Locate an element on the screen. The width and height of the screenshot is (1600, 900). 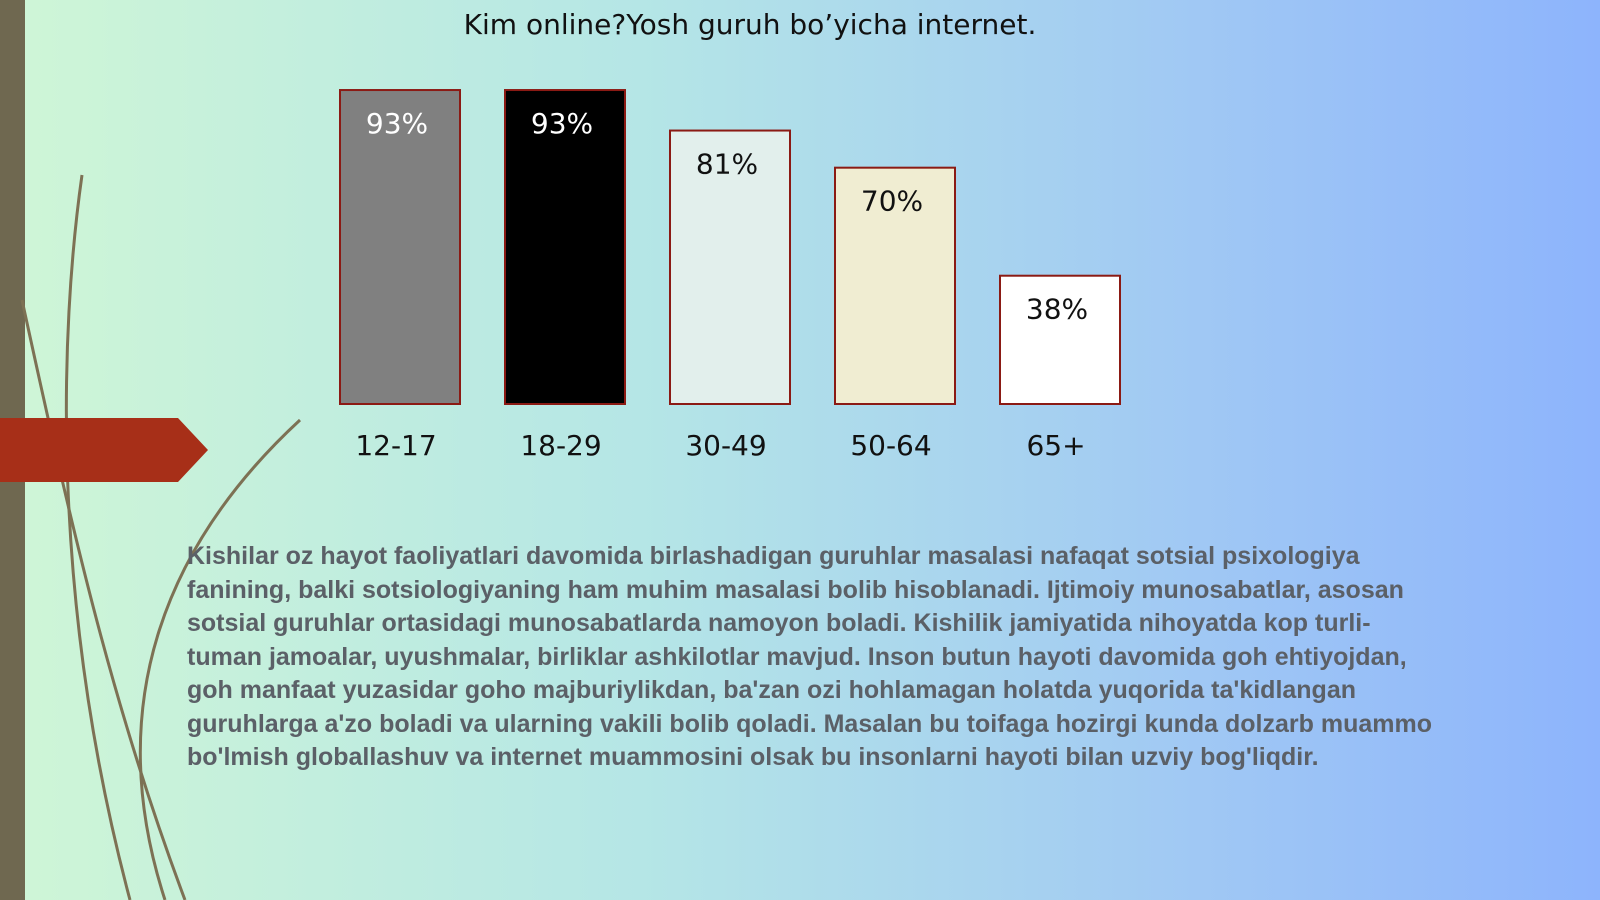
x-tick-label: 65+ is located at coordinates (1055, 445).